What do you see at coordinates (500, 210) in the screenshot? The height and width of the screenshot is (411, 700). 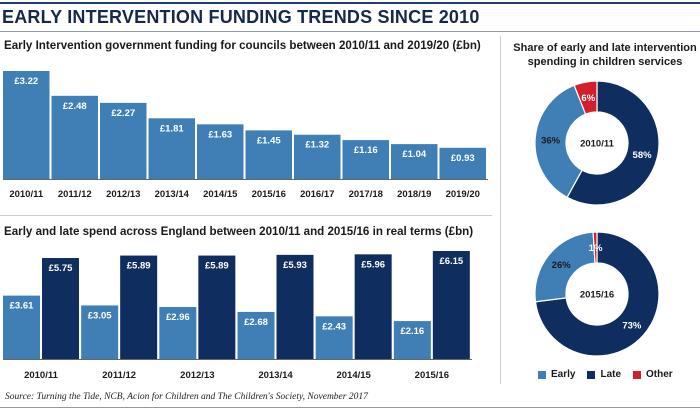 I see `vertical-divider` at bounding box center [500, 210].